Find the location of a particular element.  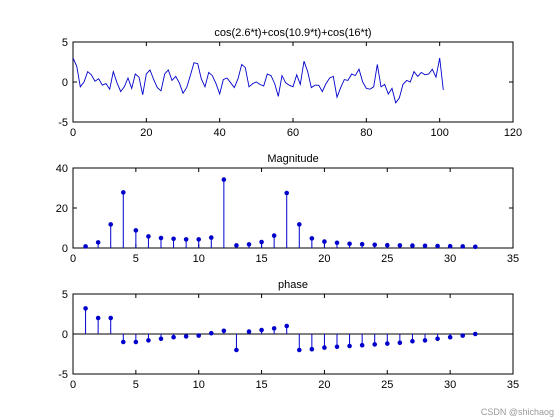

x-tick-label: 120 is located at coordinates (513, 133).